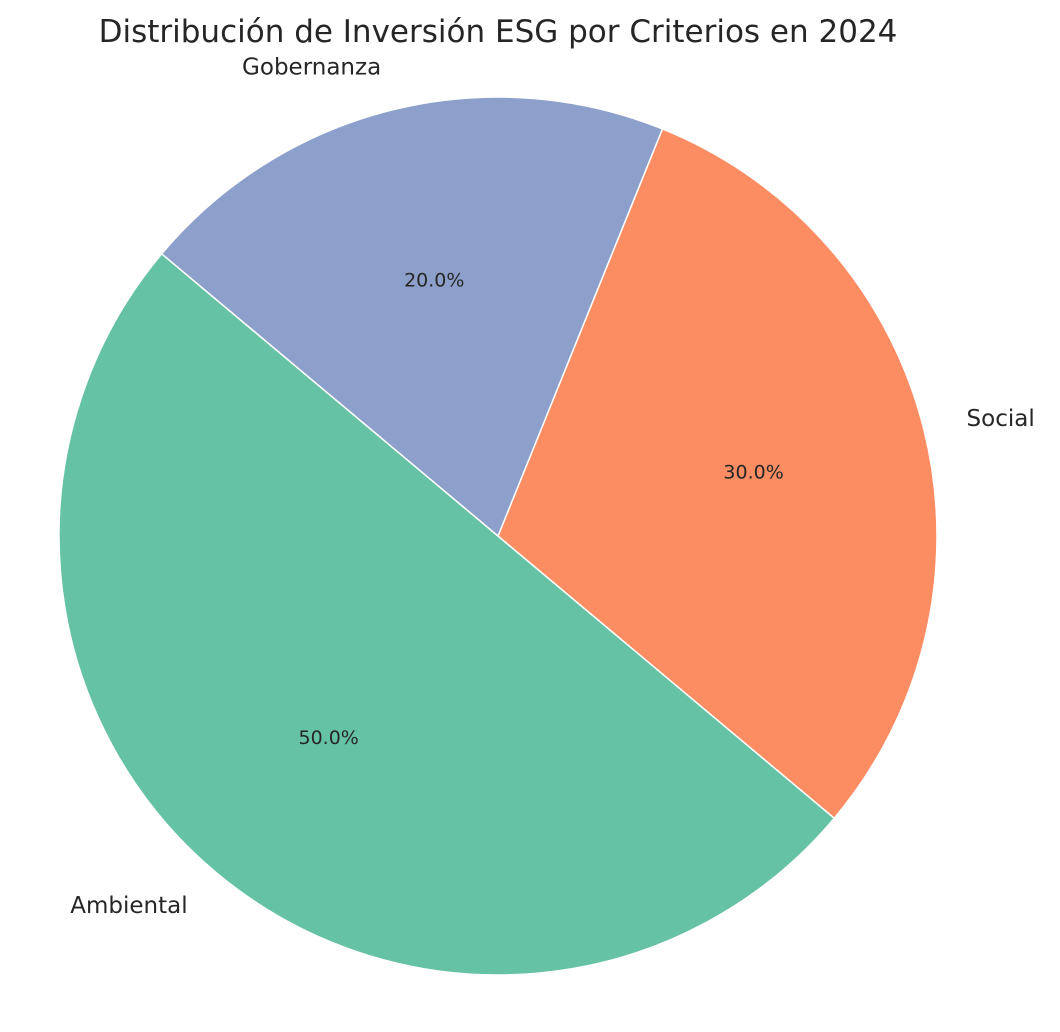  I want to click on pct-label-gobernanza: 20.0%, so click(434, 280).